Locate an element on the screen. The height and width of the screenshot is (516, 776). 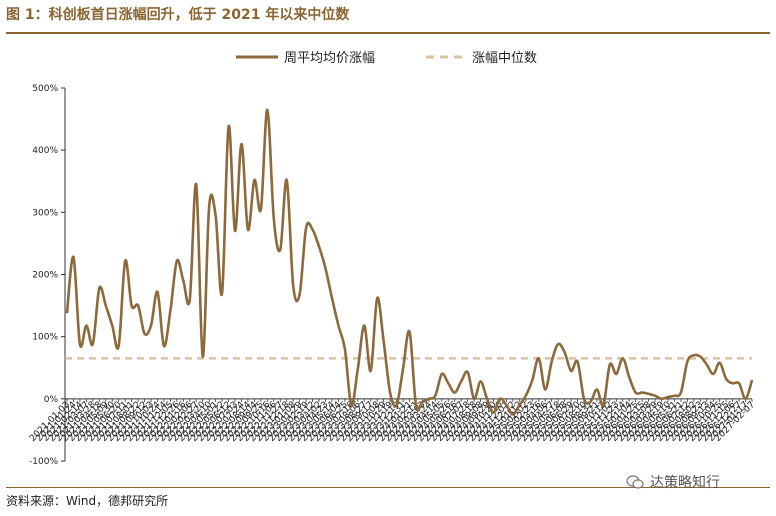
y-tick-label: 200% is located at coordinates (45, 276).